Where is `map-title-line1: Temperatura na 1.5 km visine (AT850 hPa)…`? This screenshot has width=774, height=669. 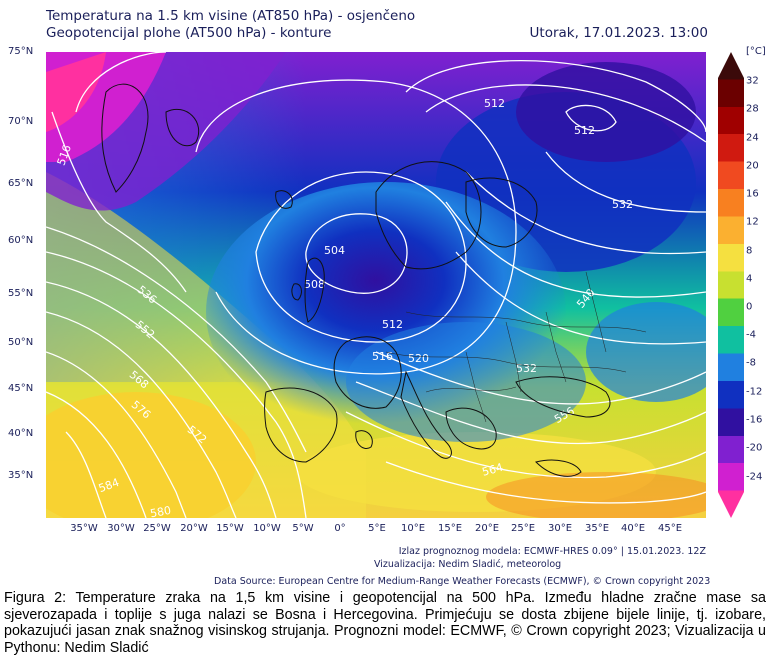
map-title-line1: Temperatura na 1.5 km visine (AT850 hPa)… is located at coordinates (231, 16).